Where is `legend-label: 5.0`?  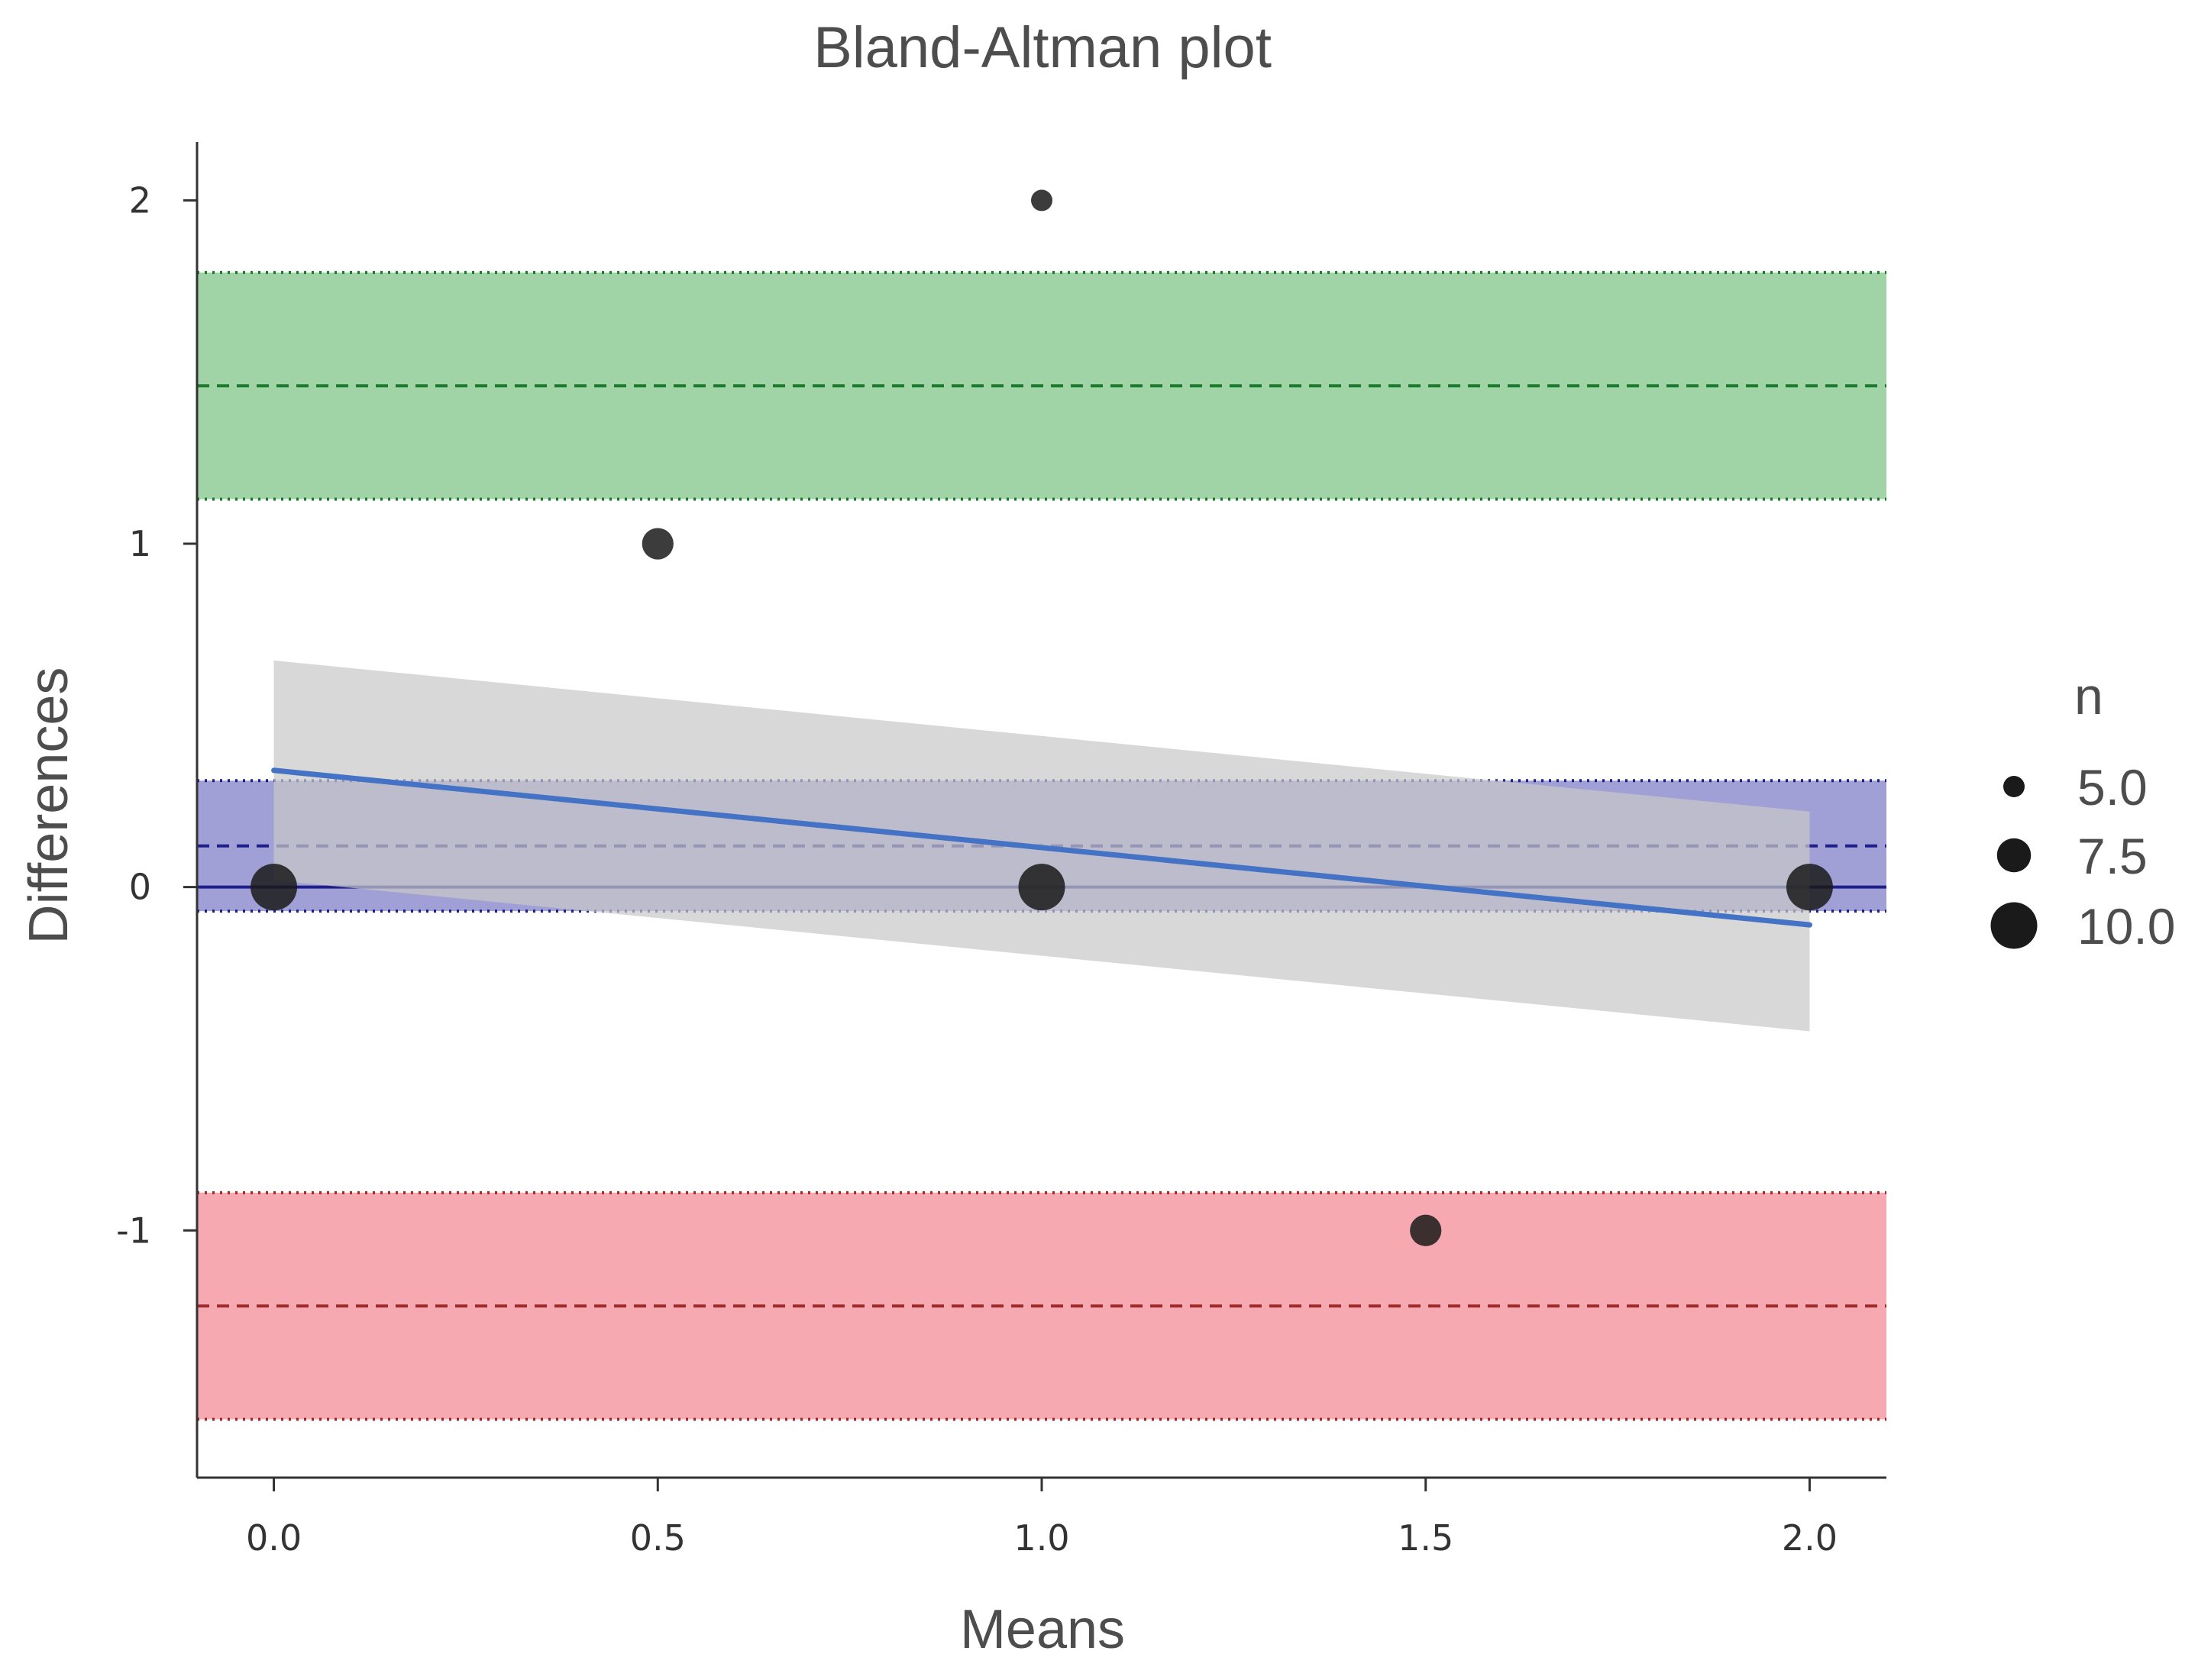 legend-label: 5.0 is located at coordinates (2112, 787).